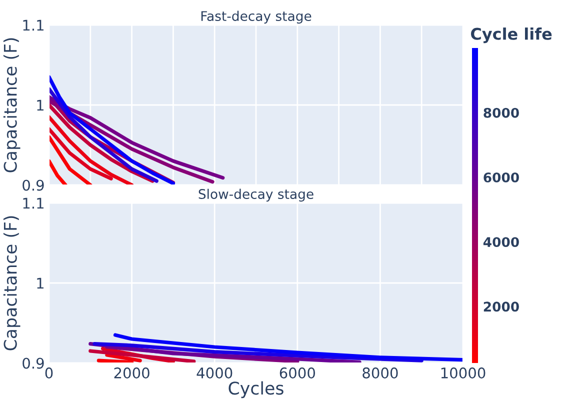 This screenshot has width=561, height=403. Describe the element at coordinates (256, 389) in the screenshot. I see `x-axis-title: Cycles` at that location.